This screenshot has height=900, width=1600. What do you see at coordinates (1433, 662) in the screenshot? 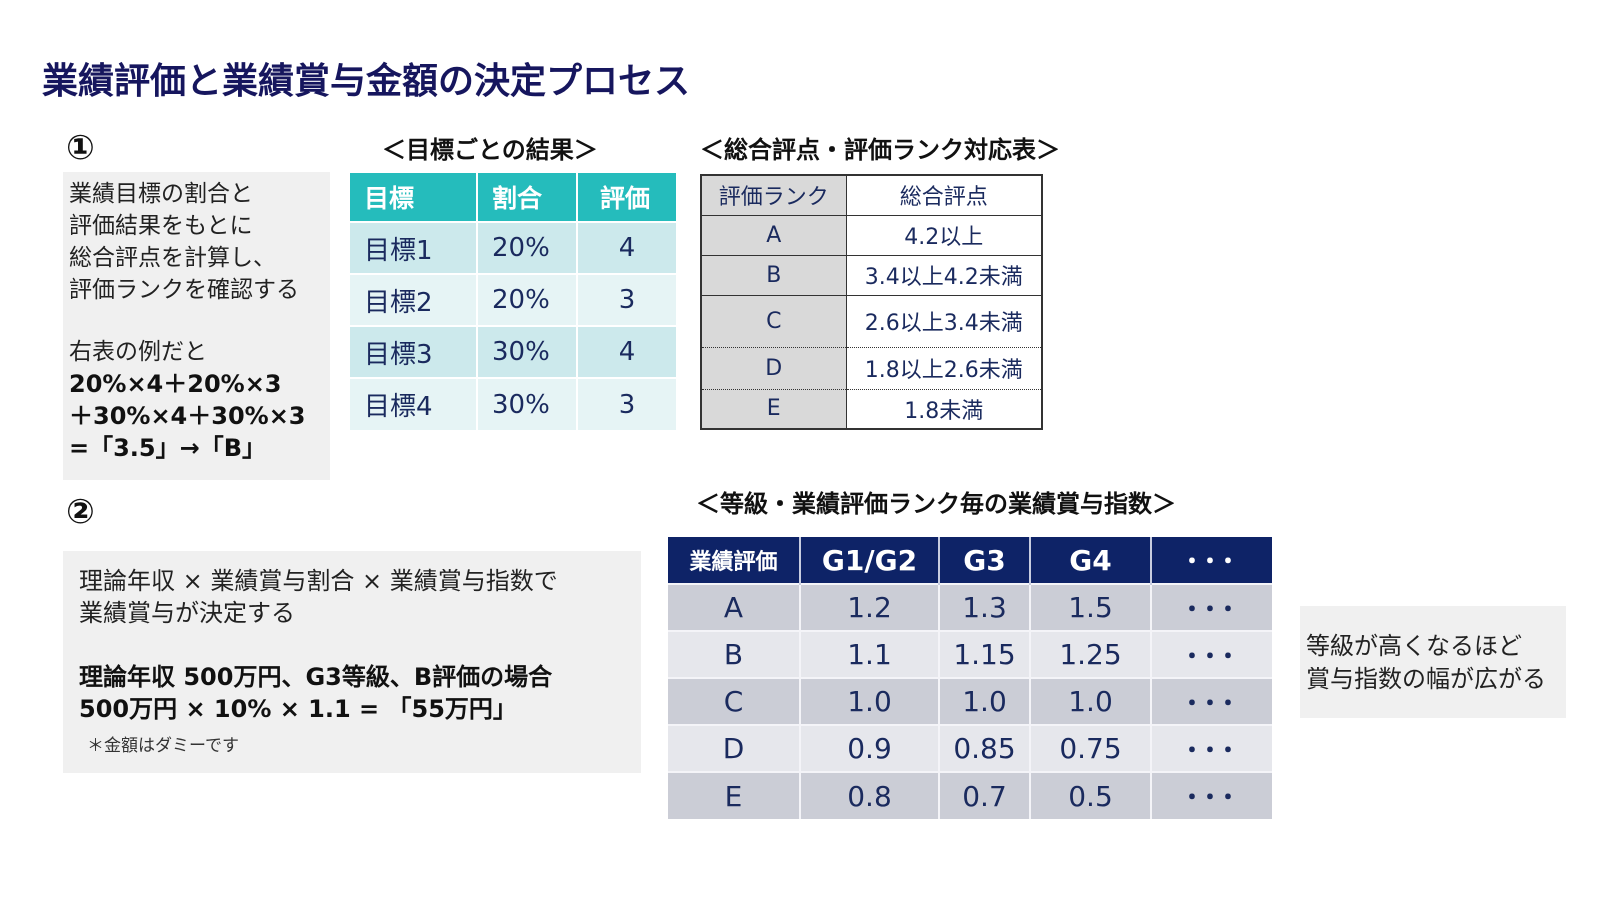
I see `side-note-box: 等級が高くなるほど 賞与指数の幅が広がる` at bounding box center [1433, 662].